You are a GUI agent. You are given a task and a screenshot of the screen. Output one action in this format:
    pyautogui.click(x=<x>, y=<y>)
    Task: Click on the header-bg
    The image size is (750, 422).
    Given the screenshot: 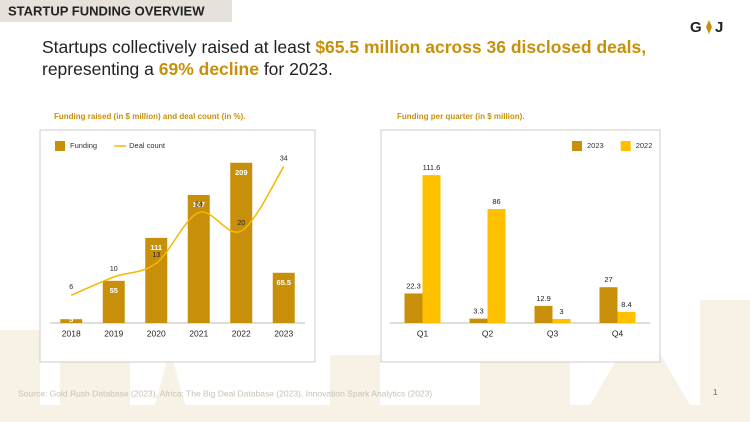 What is the action you would take?
    pyautogui.click(x=116, y=11)
    